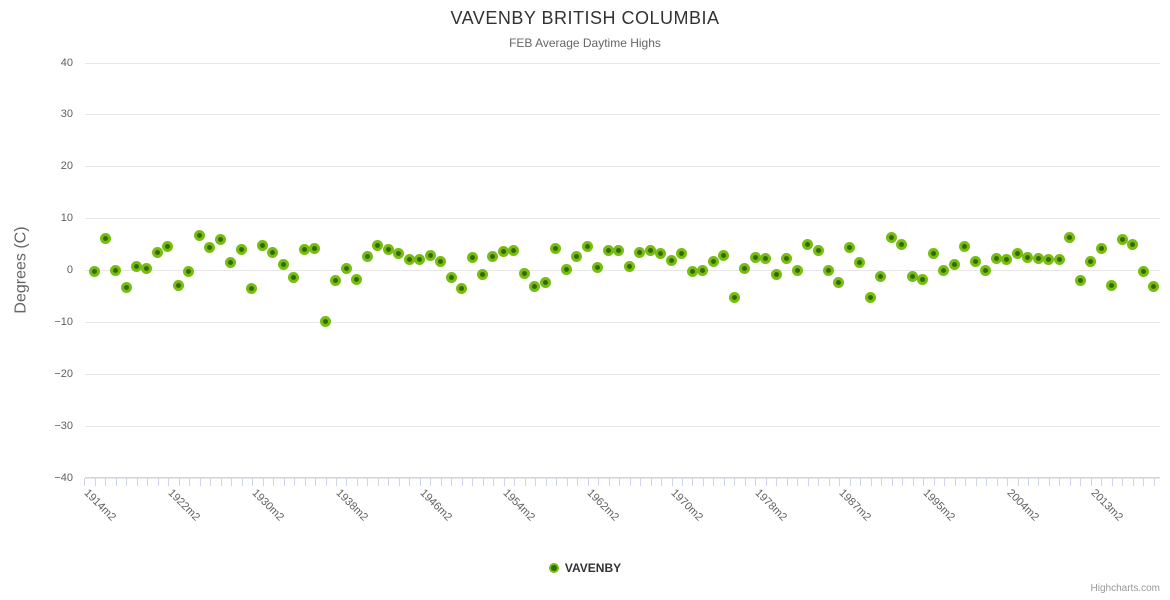 Image resolution: width=1170 pixels, height=600 pixels. What do you see at coordinates (1125, 588) in the screenshot?
I see `highcharts-credits-link: Highcharts.com` at bounding box center [1125, 588].